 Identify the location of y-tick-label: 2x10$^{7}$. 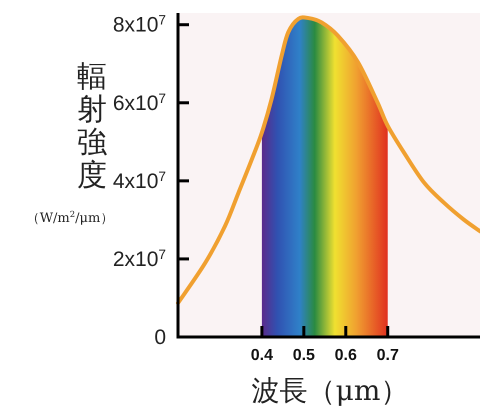
(139, 258).